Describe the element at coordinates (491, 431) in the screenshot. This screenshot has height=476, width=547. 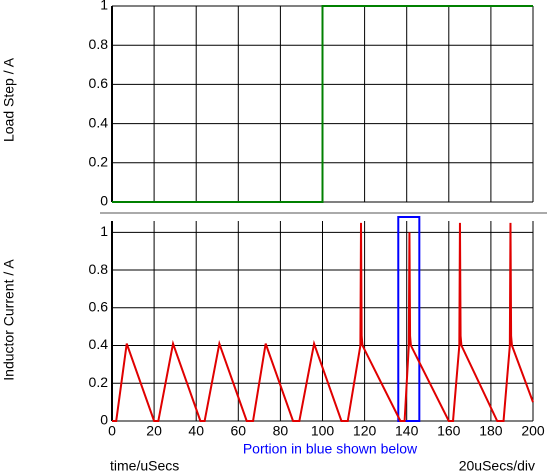
I see `x-tick-label: 180` at that location.